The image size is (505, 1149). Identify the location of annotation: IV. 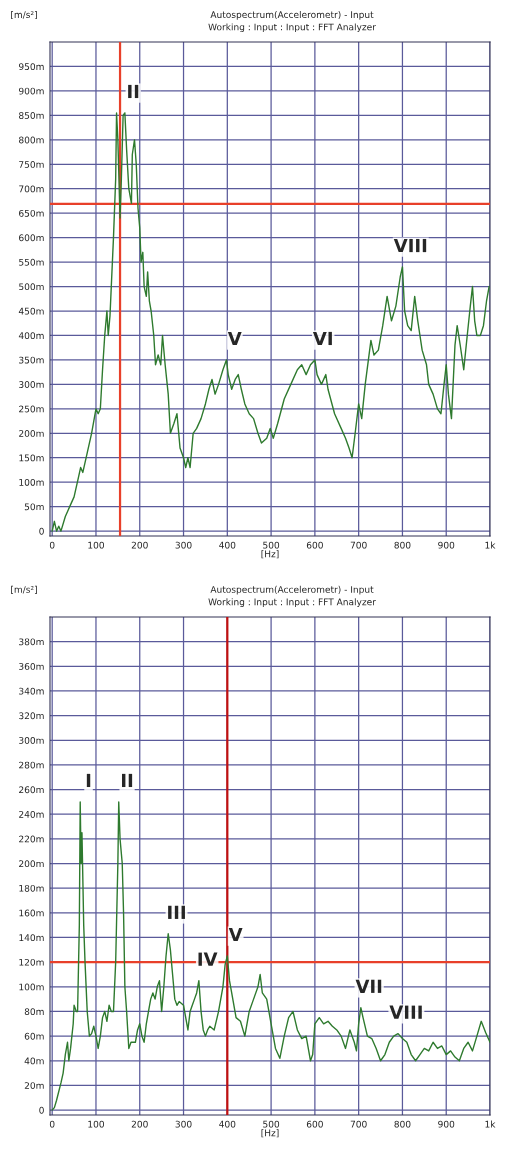
(208, 959).